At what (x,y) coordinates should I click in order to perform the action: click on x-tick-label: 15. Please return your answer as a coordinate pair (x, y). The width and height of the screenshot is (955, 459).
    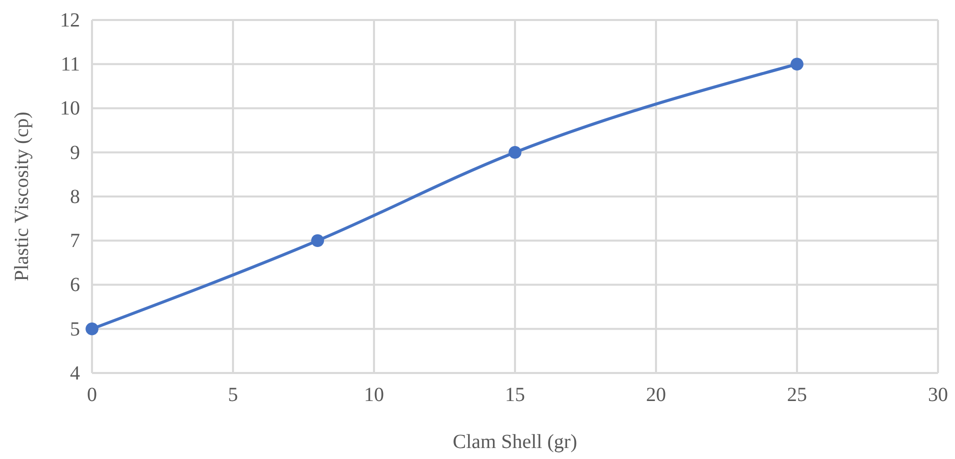
    Looking at the image, I should click on (515, 395).